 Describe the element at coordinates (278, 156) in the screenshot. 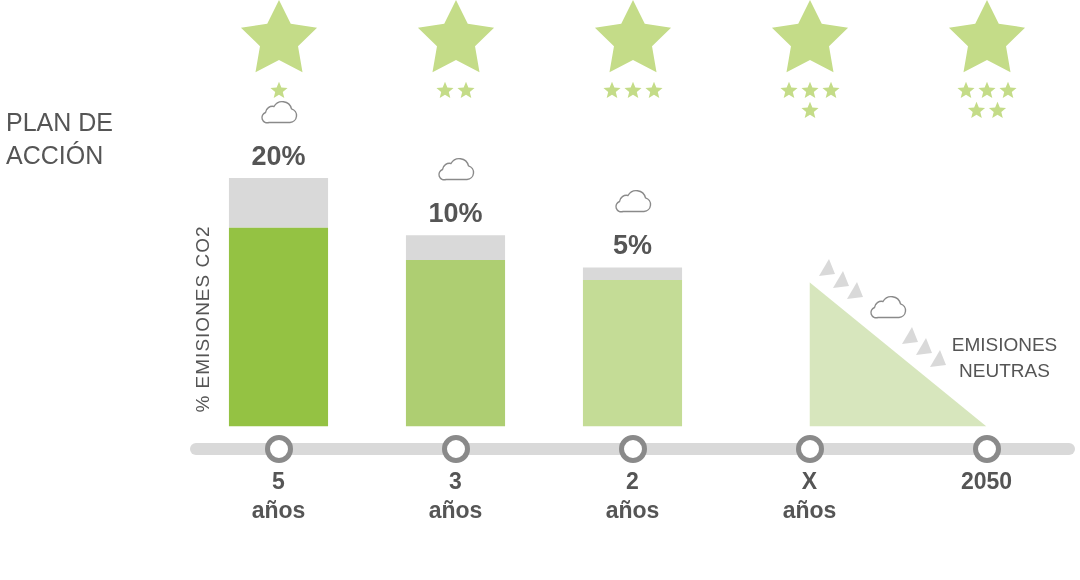

I see `data-label: 20%` at that location.